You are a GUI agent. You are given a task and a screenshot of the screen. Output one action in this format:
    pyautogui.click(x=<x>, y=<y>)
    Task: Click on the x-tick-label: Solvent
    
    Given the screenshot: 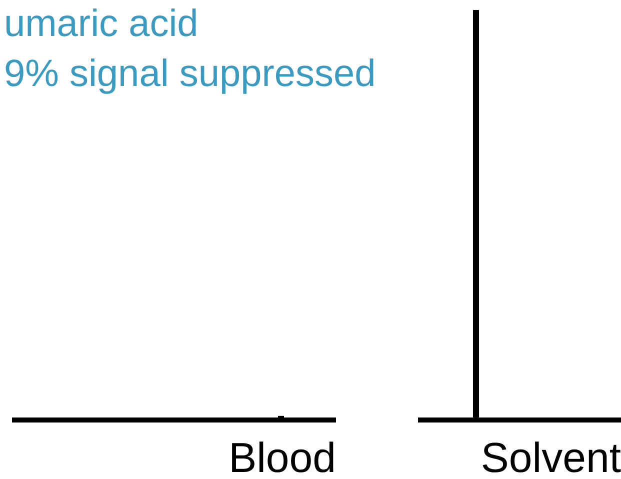 What is the action you would take?
    pyautogui.click(x=550, y=456)
    